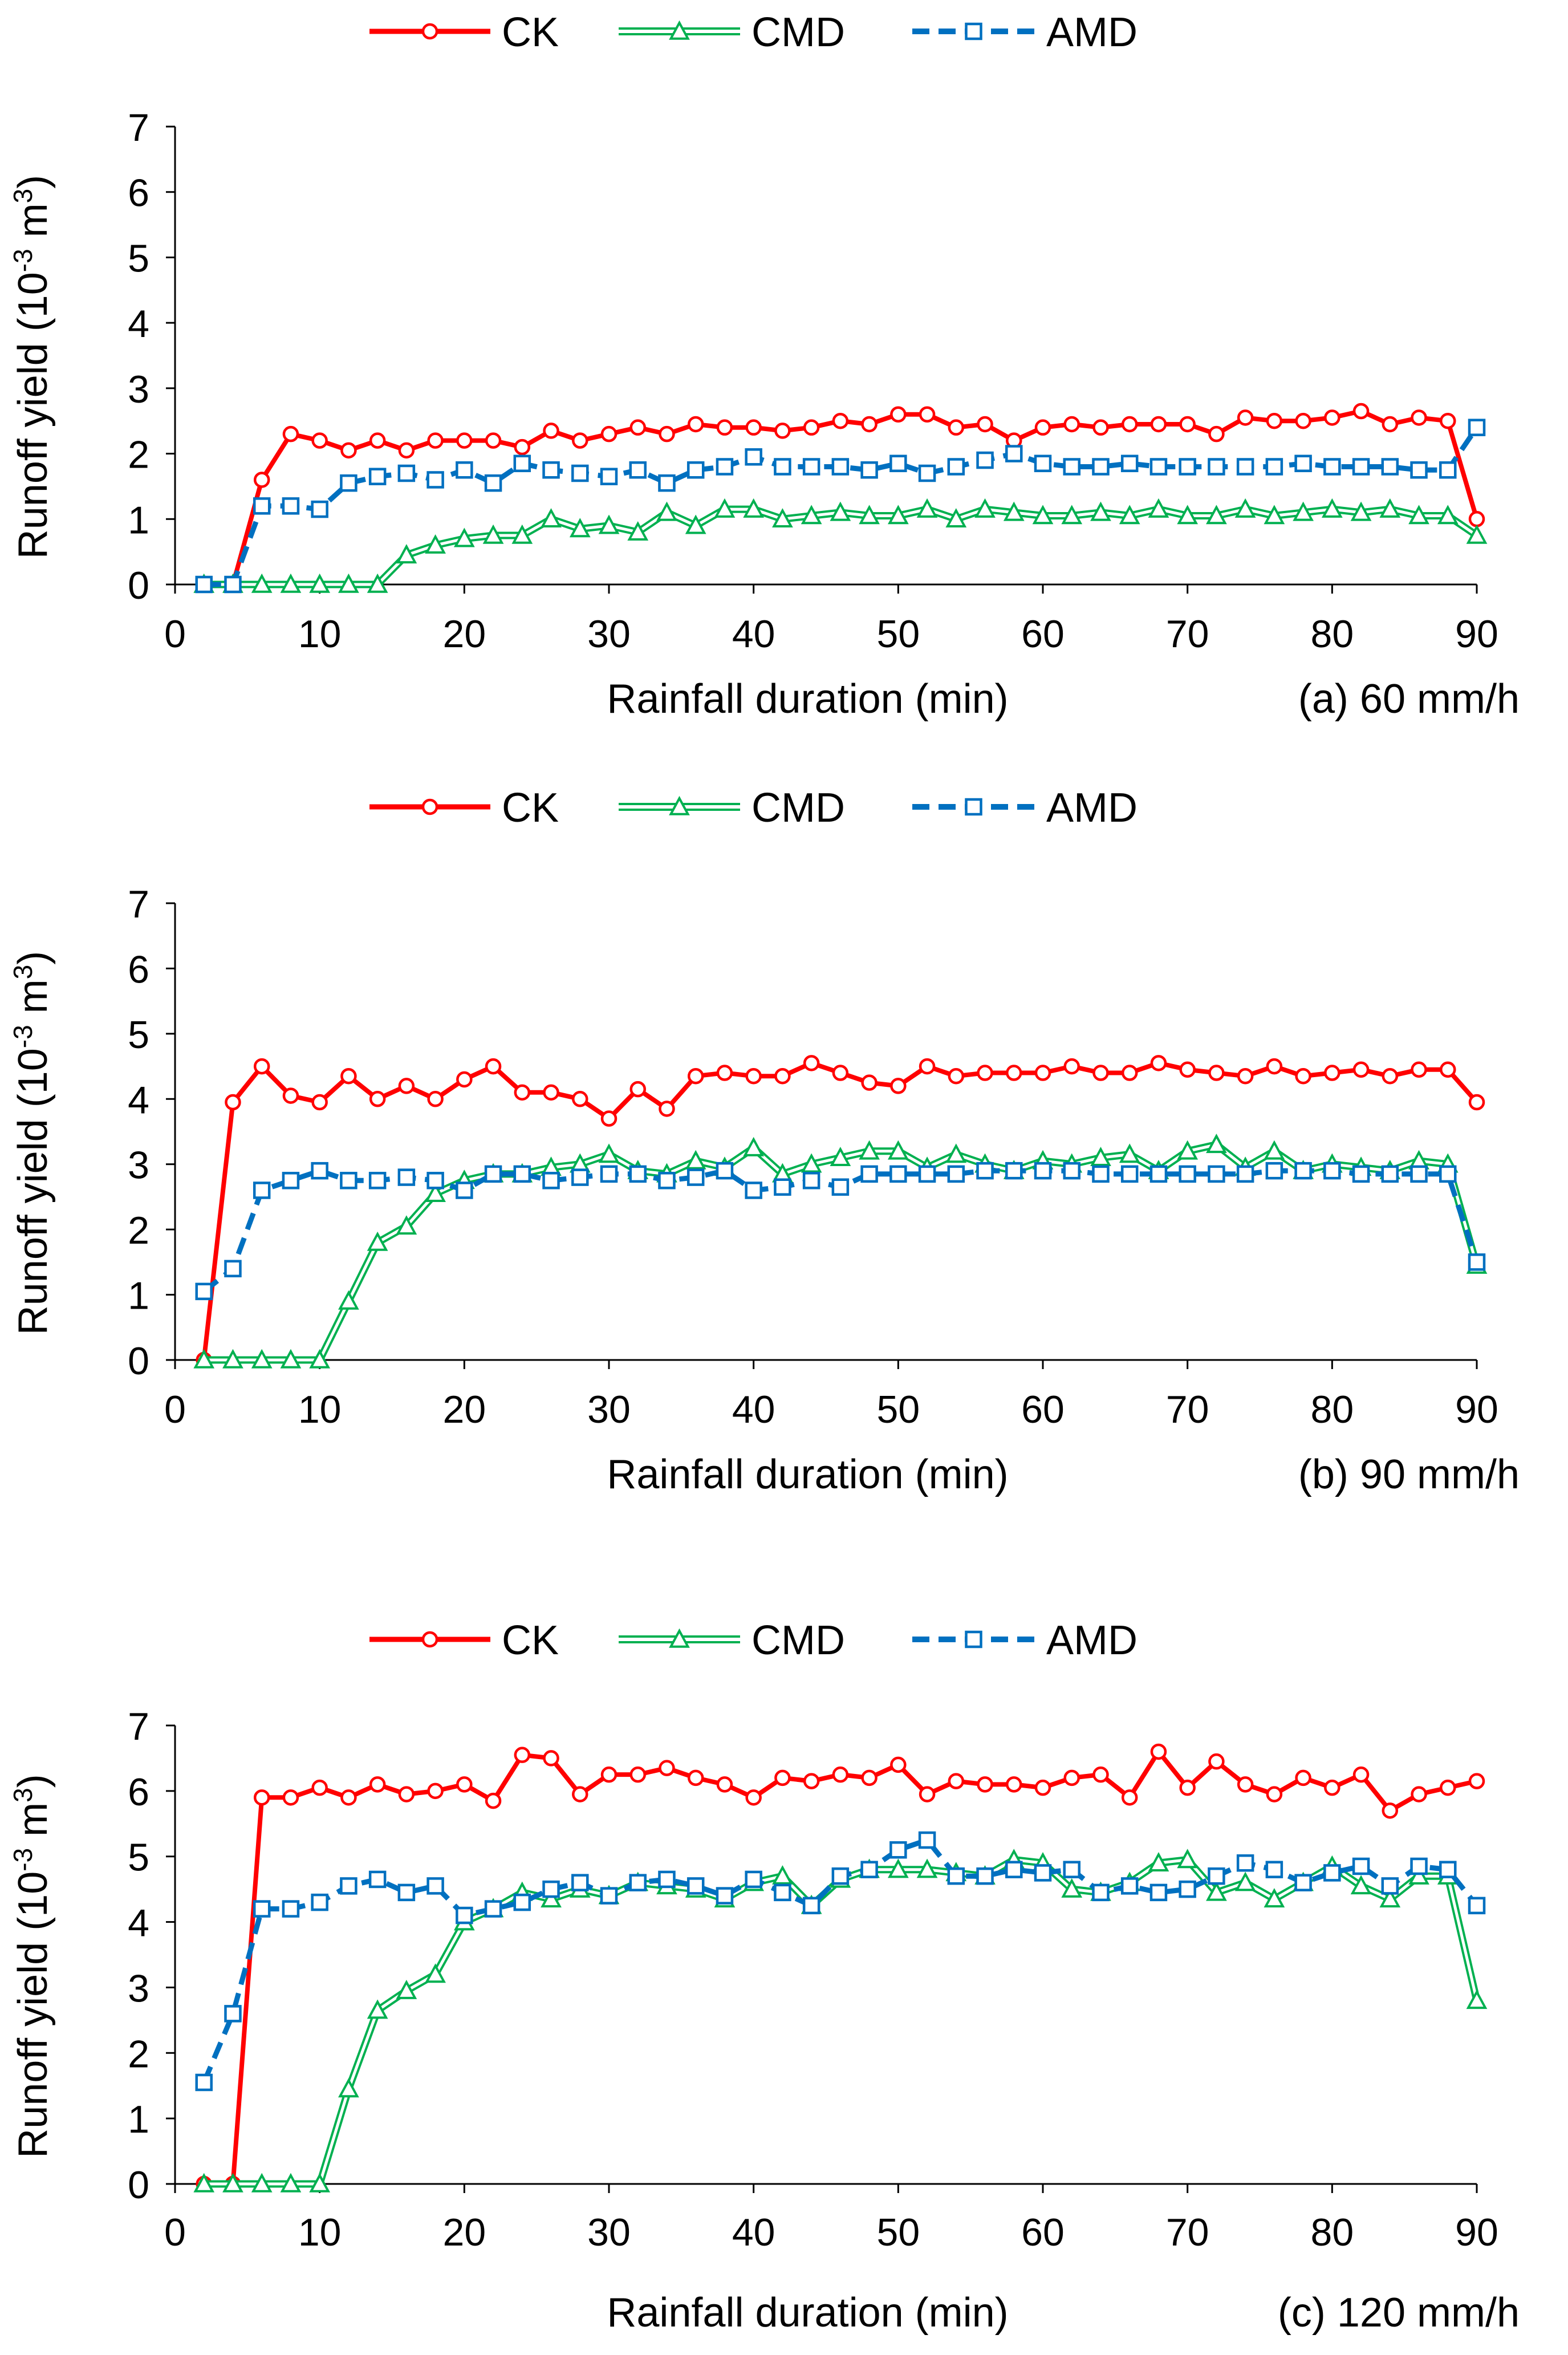 The image size is (1568, 2355). I want to click on series-line-inner-cmd, so click(841, 2022).